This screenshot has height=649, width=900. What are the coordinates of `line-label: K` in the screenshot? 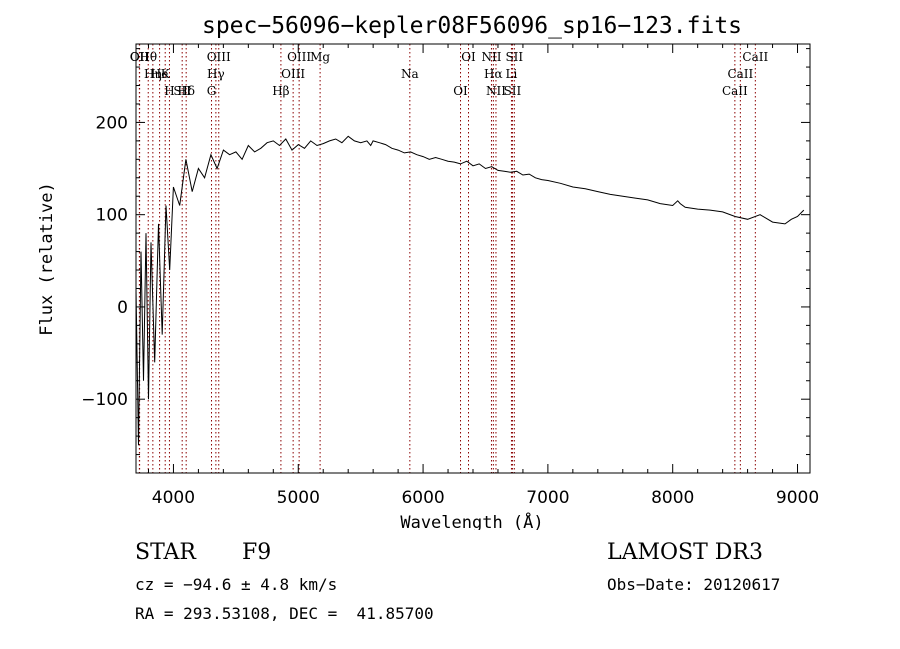 It's located at (166, 74).